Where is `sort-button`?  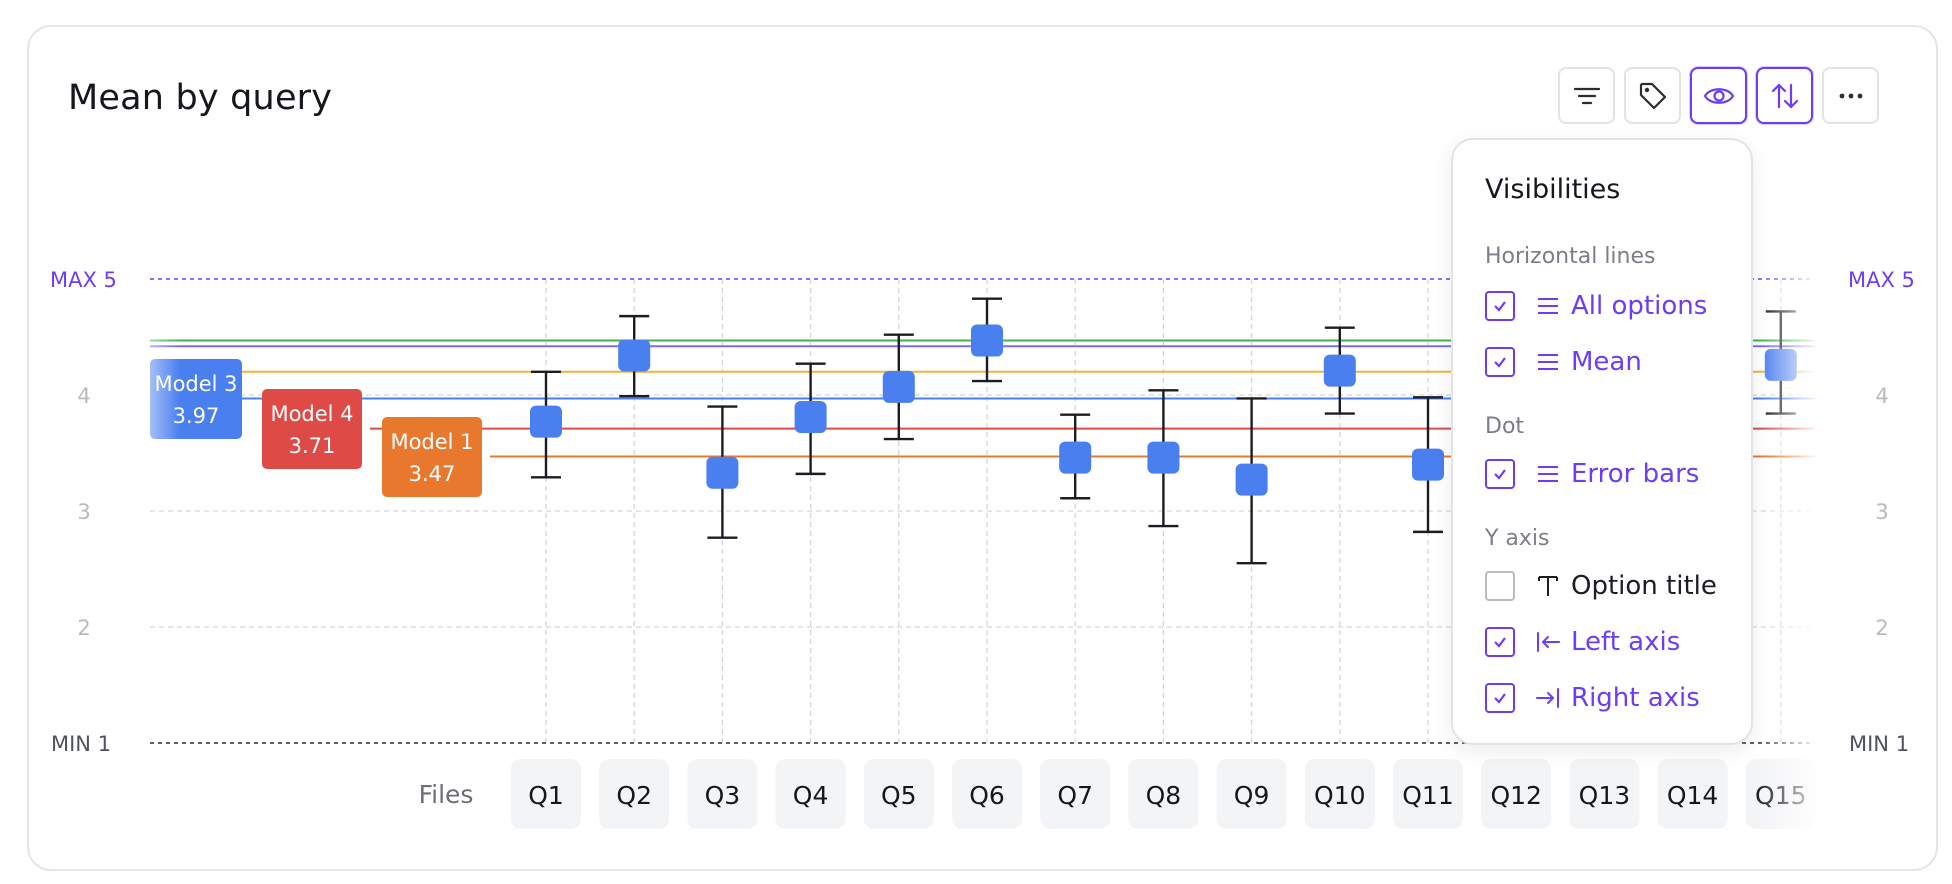 sort-button is located at coordinates (1784, 95).